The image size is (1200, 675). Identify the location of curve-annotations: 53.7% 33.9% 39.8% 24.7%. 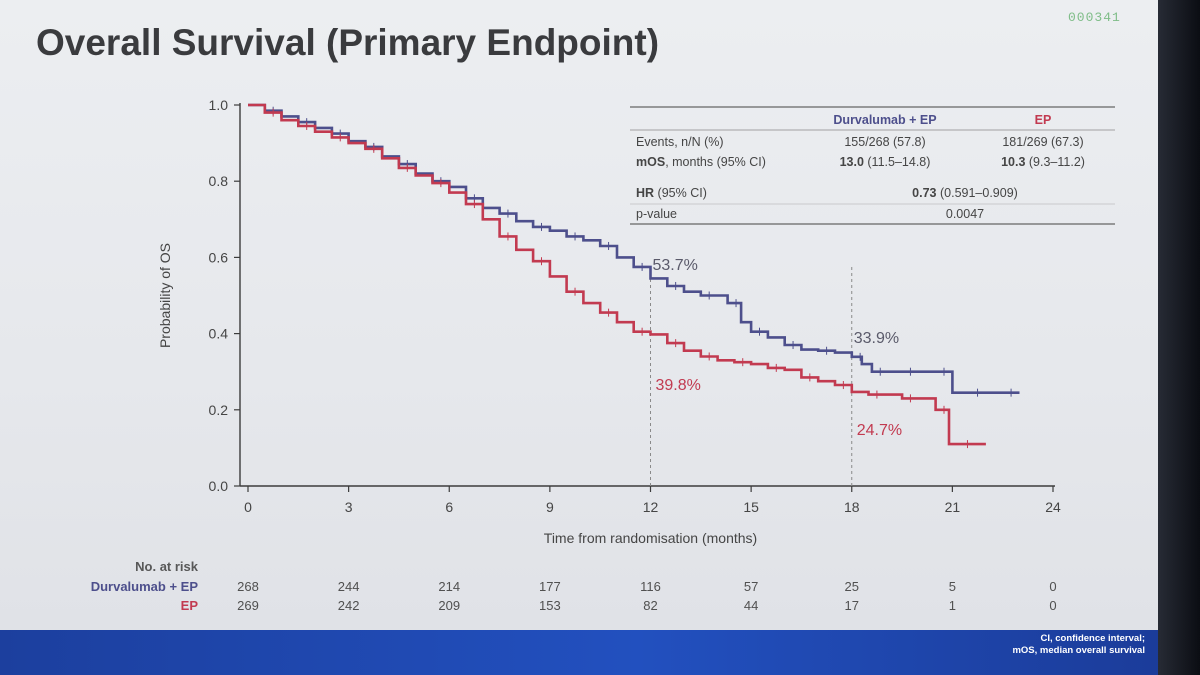
(778, 348).